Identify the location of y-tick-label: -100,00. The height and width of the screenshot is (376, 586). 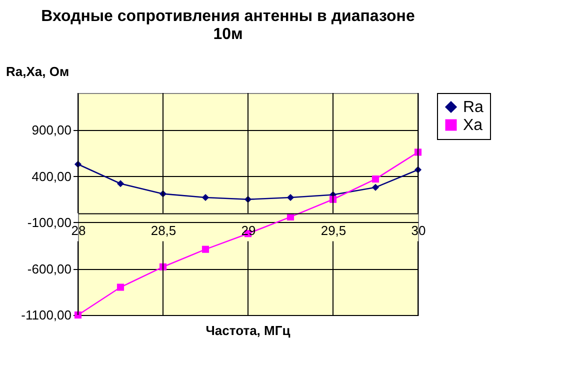
(49, 222).